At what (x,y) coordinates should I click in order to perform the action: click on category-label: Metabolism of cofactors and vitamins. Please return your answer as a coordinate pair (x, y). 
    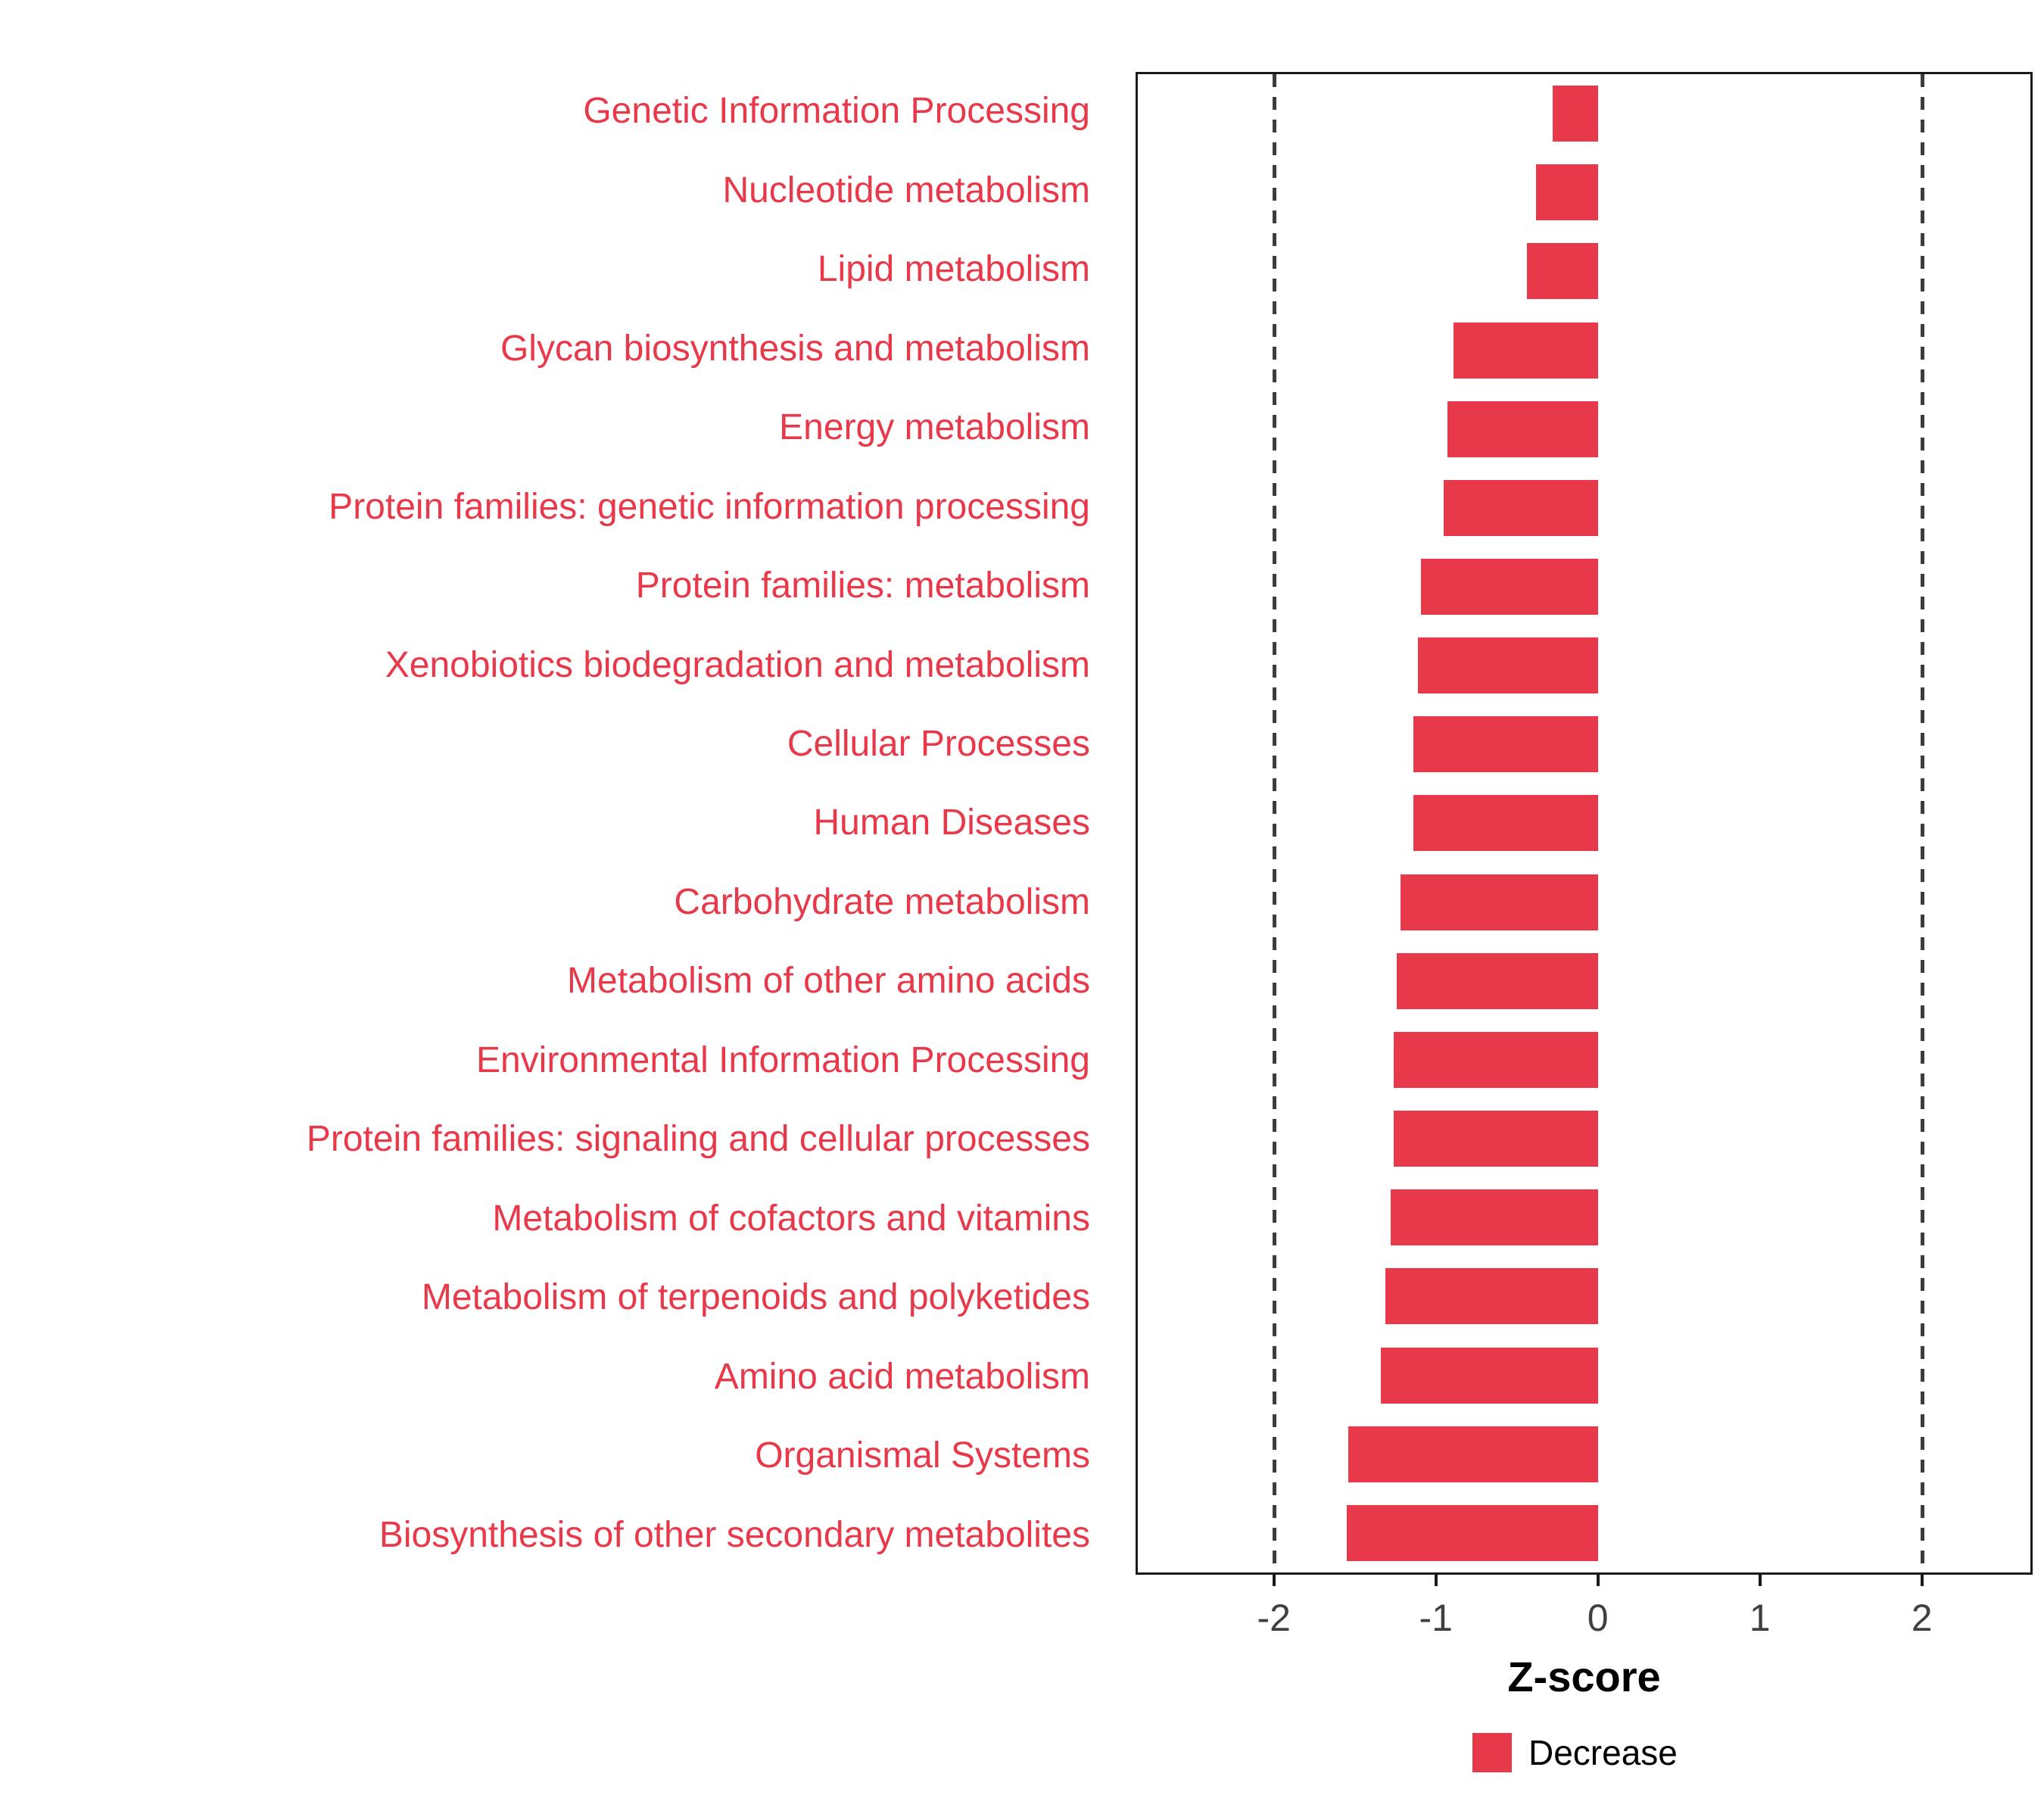
    Looking at the image, I should click on (791, 1218).